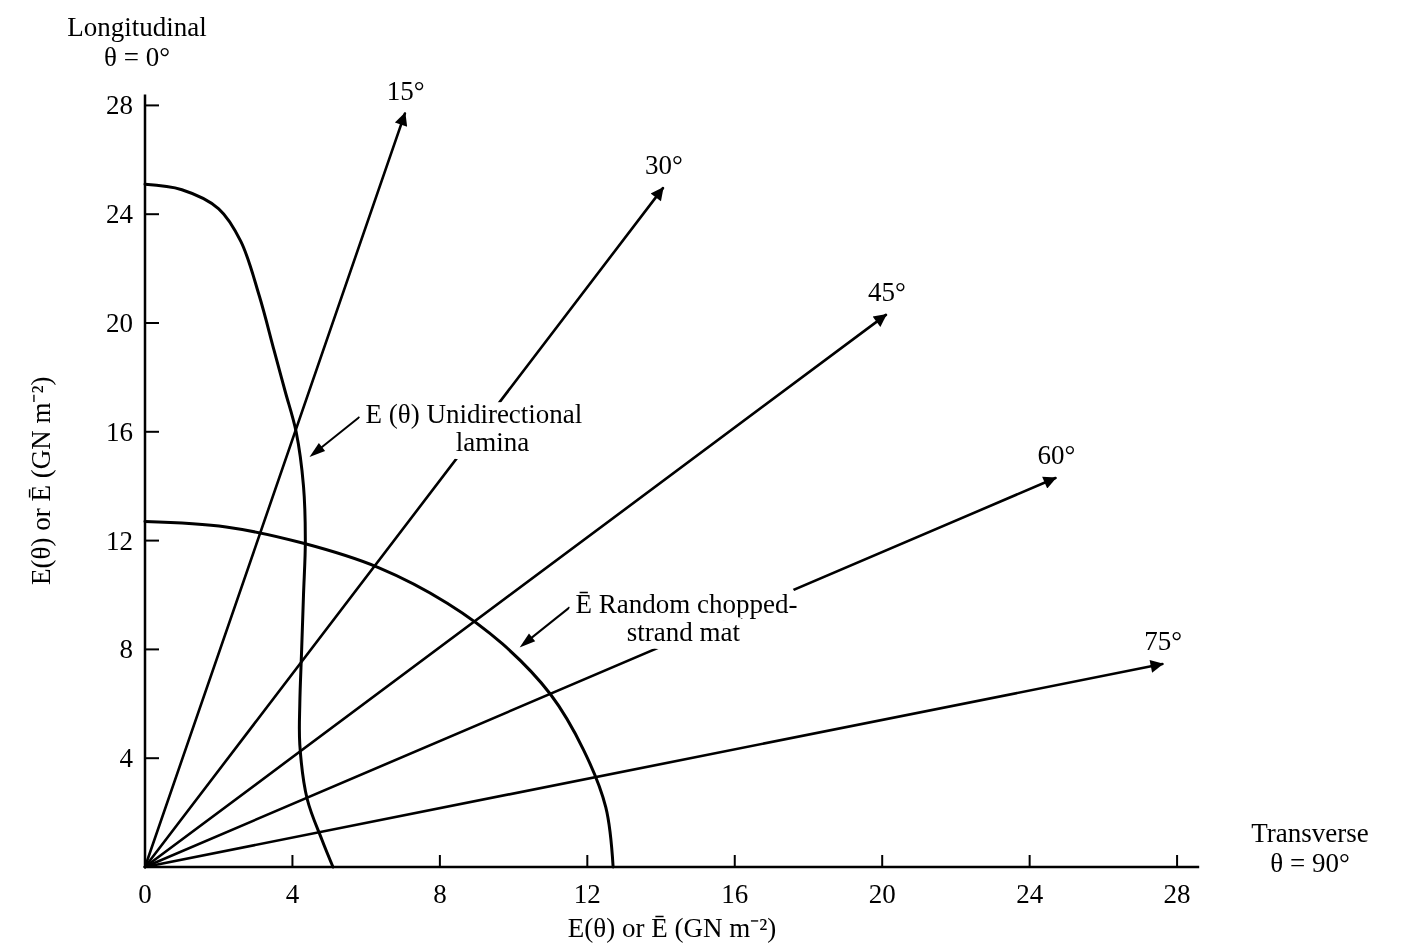 The height and width of the screenshot is (951, 1408). What do you see at coordinates (672, 928) in the screenshot?
I see `x-axis-title: E(θ) or Ē (GN m⁻²)` at bounding box center [672, 928].